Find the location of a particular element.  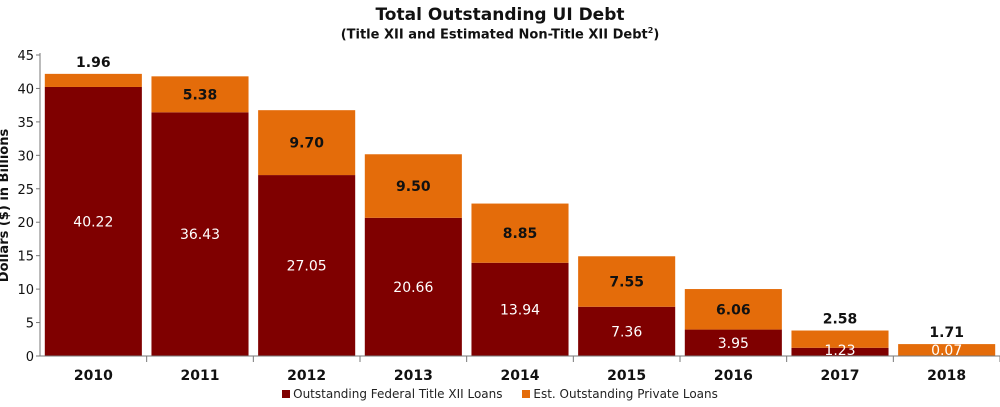

y-tick-label: 5 is located at coordinates (30, 324).